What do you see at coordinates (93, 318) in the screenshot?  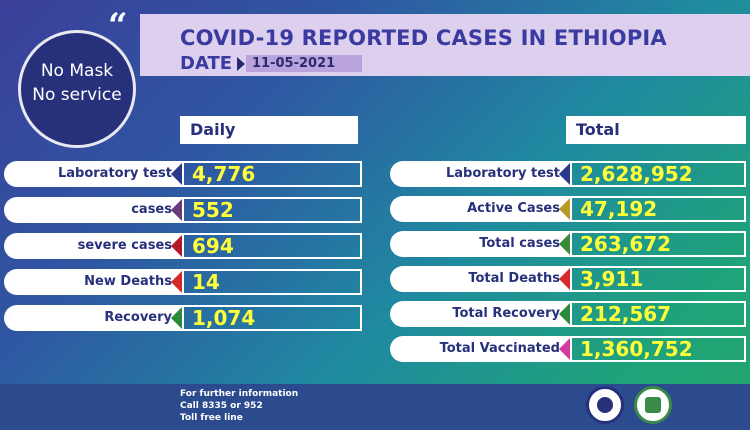 I see `daily-row-label: Recovery` at bounding box center [93, 318].